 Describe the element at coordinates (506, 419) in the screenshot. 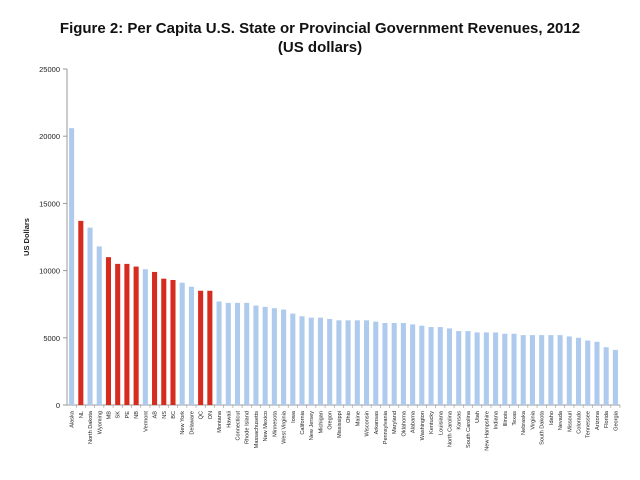

I see `x-tick-label: Illinois` at that location.